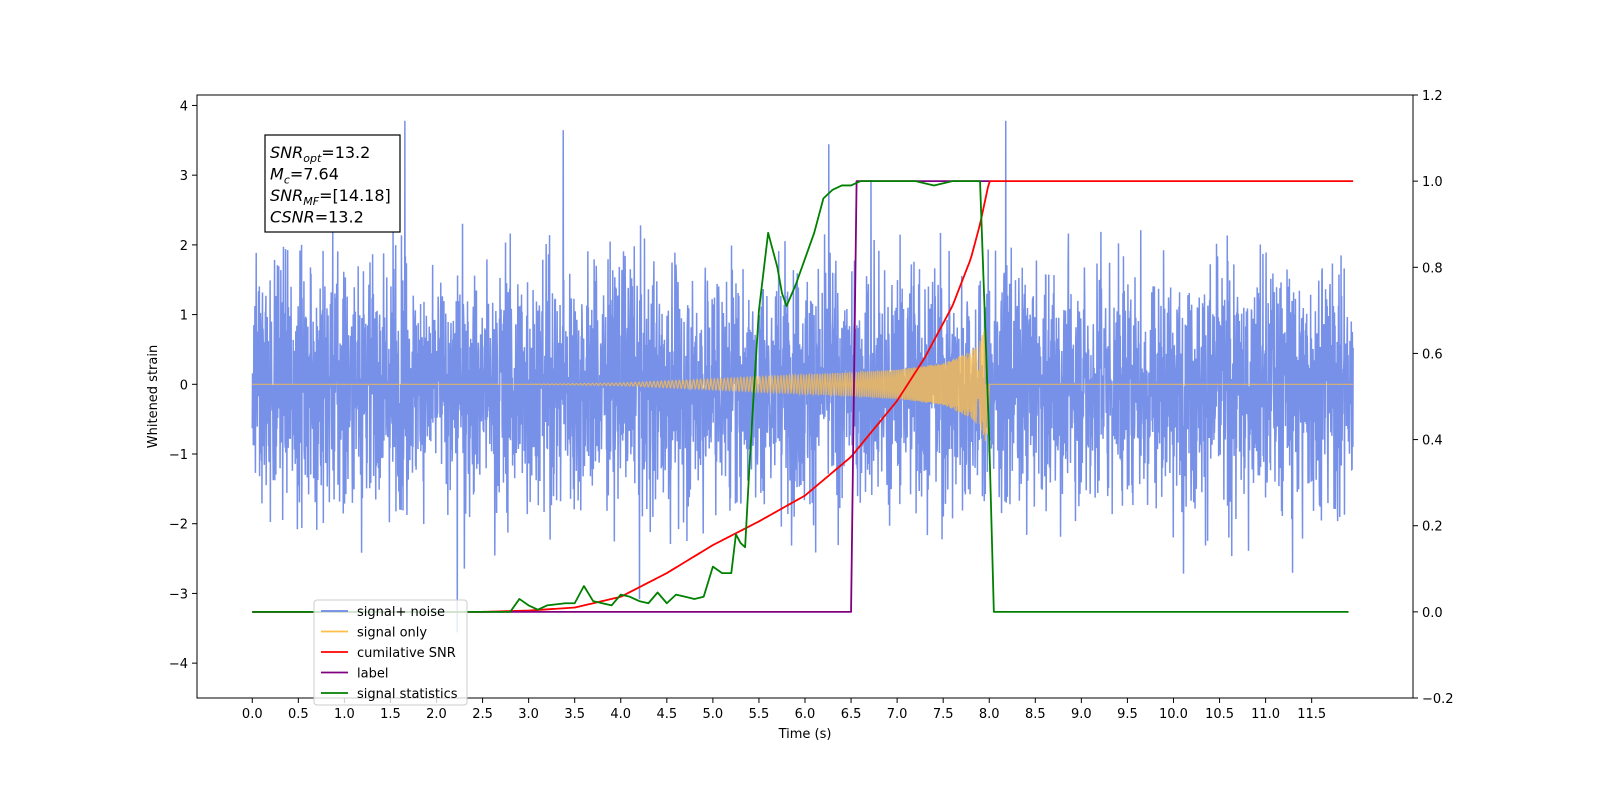  What do you see at coordinates (178, 594) in the screenshot?
I see `y-tick-label: −3` at bounding box center [178, 594].